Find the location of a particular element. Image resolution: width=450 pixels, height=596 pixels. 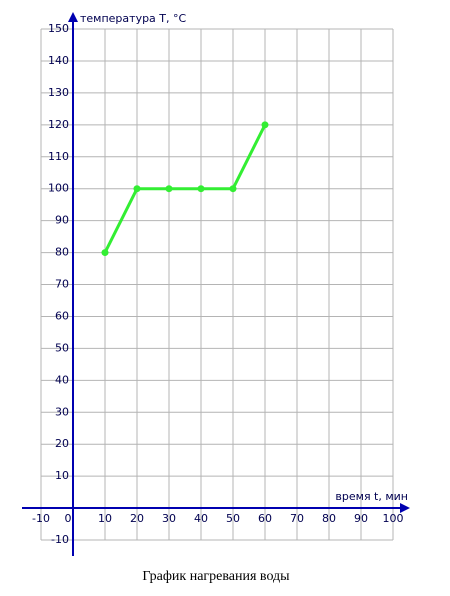

y-tick-label: 50 is located at coordinates (62, 347).